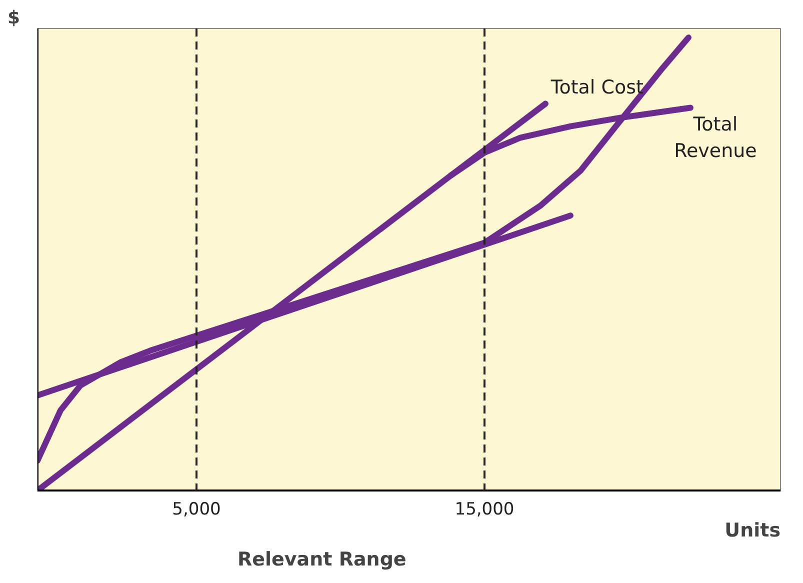 The width and height of the screenshot is (803, 583). I want to click on x-tick-label: 15,000, so click(484, 510).